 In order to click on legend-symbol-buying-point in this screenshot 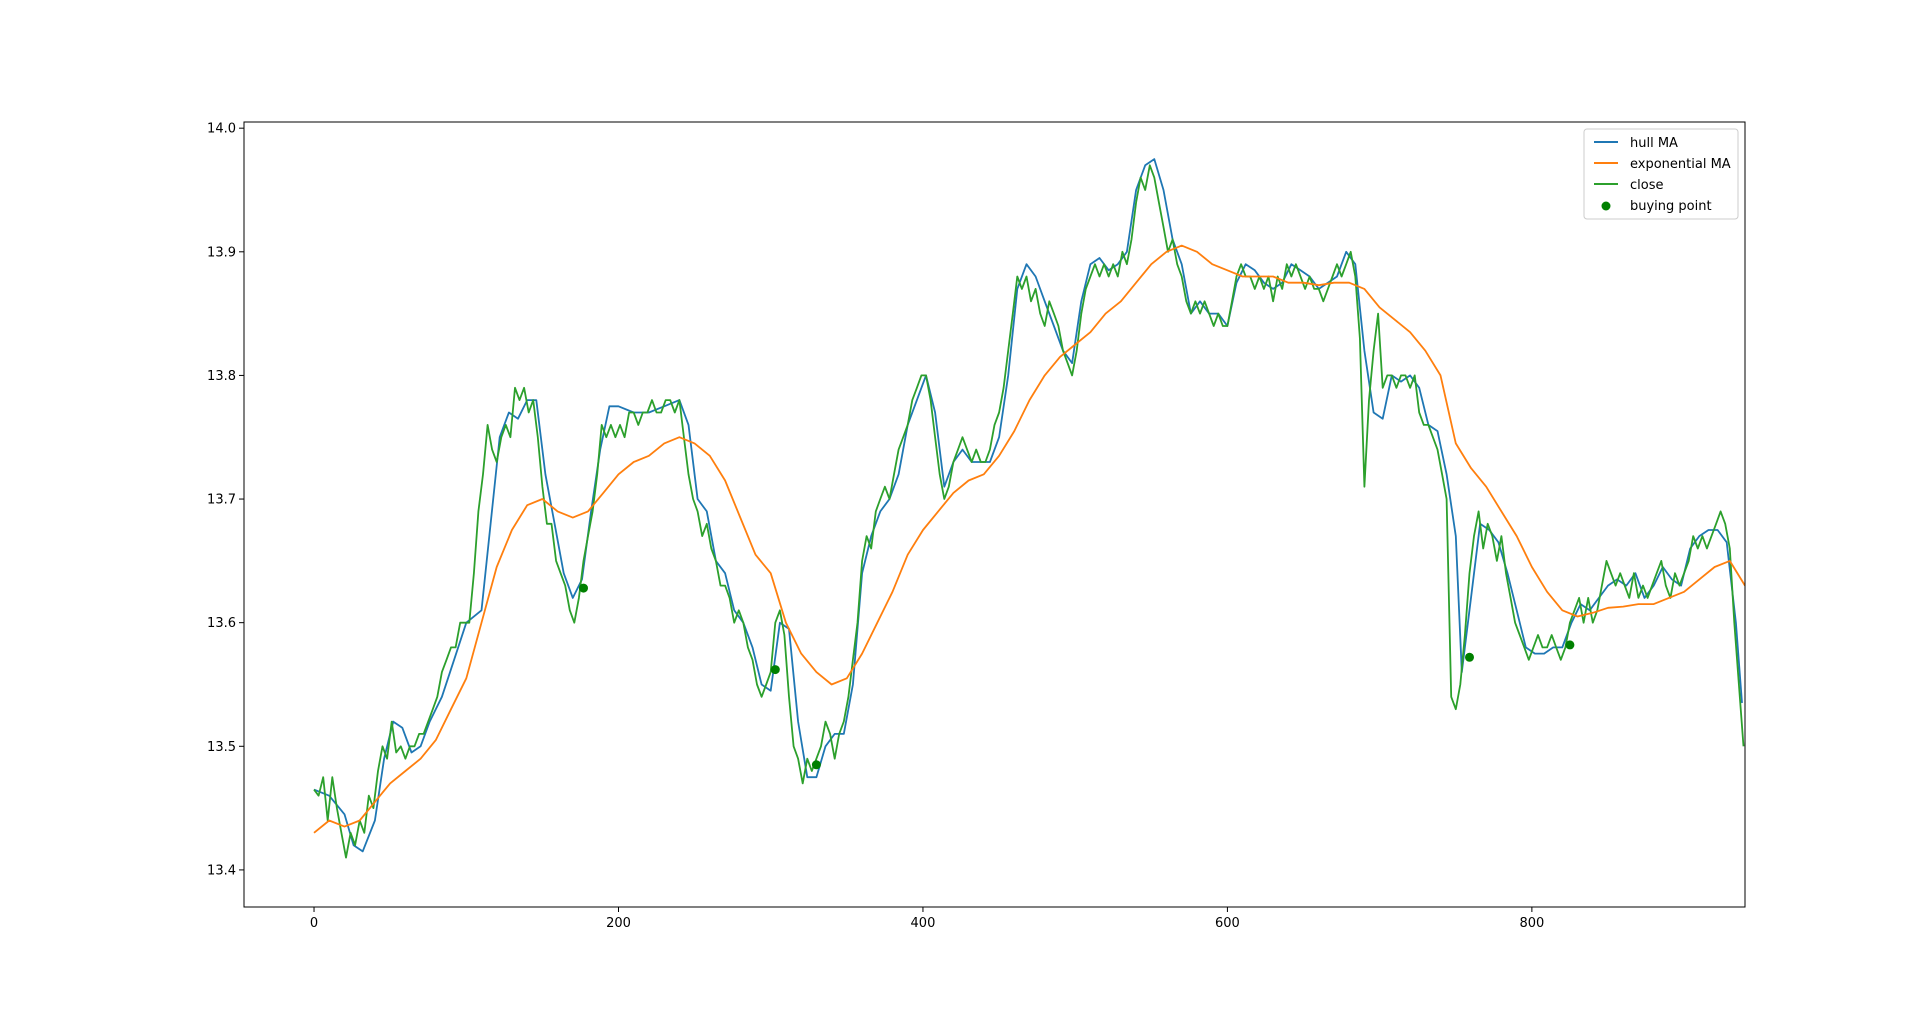, I will do `click(1606, 206)`.